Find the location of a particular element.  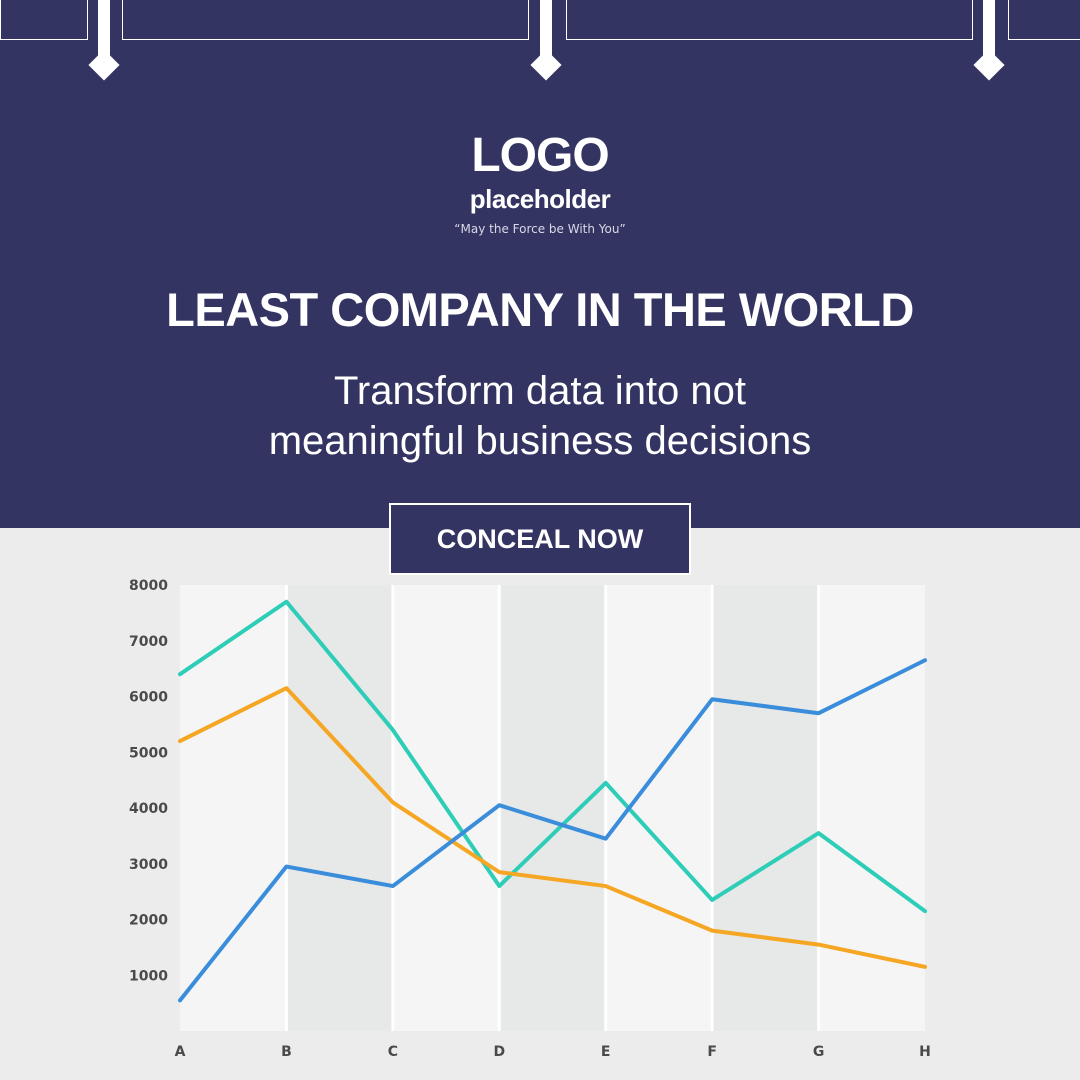

conceal-now-button: CONCEAL NOW is located at coordinates (540, 539).